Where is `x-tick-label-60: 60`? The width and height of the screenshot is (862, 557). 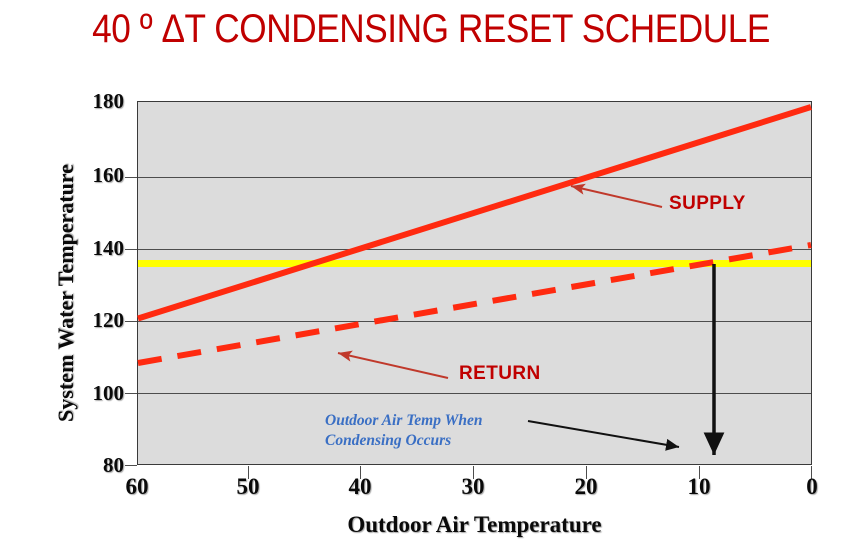
x-tick-label-60: 60 is located at coordinates (137, 486).